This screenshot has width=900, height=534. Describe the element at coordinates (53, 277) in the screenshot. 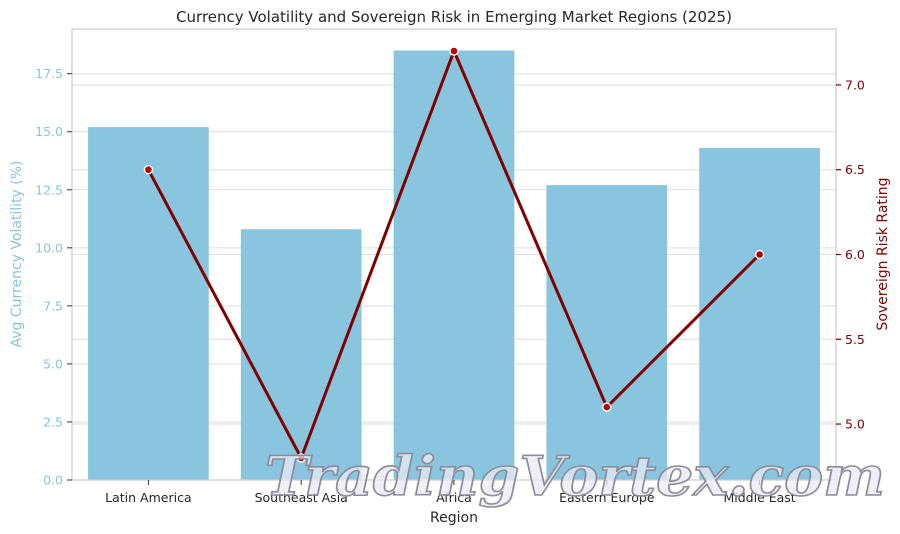

I see `left-axis-ticks: 0.0 2.5 5.0 7.5 10.0 12.5 15.0 17.5` at that location.